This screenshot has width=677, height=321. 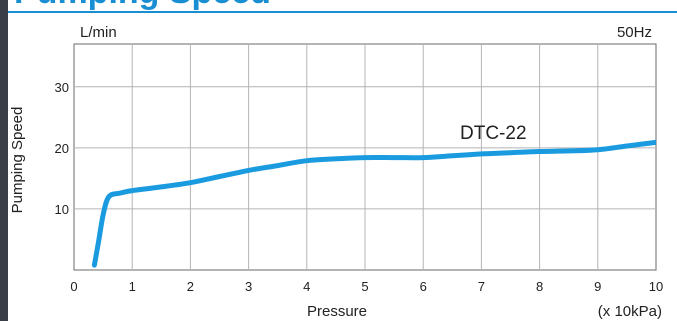 What do you see at coordinates (337, 311) in the screenshot?
I see `x-axis-label: Pressure` at bounding box center [337, 311].